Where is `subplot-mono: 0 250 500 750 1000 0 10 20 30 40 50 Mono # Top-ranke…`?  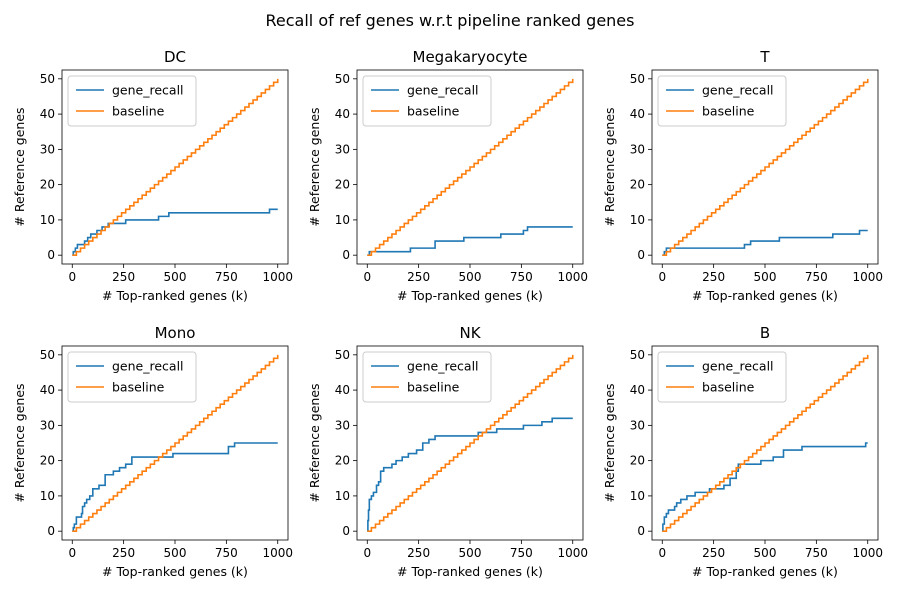 subplot-mono: 0 250 500 750 1000 0 10 20 30 40 50 Mono # Top-ranke… is located at coordinates (152, 451).